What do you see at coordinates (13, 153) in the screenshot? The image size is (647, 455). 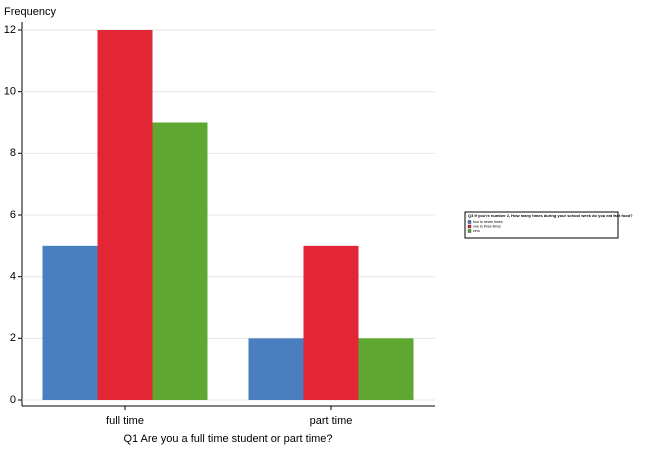 I see `y-tick-label: 8` at bounding box center [13, 153].